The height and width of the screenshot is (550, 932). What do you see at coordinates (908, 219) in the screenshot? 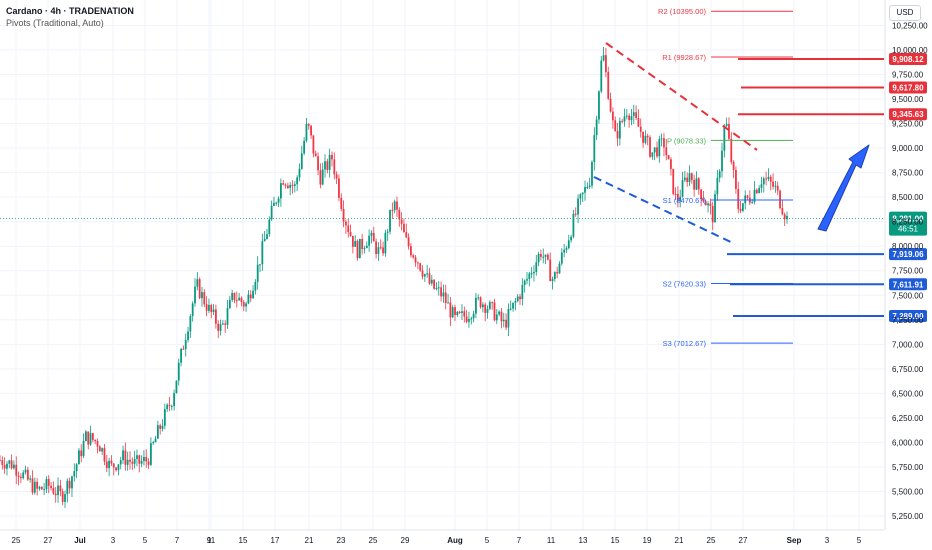
I see `current-price-label: 8,281.00` at bounding box center [908, 219].